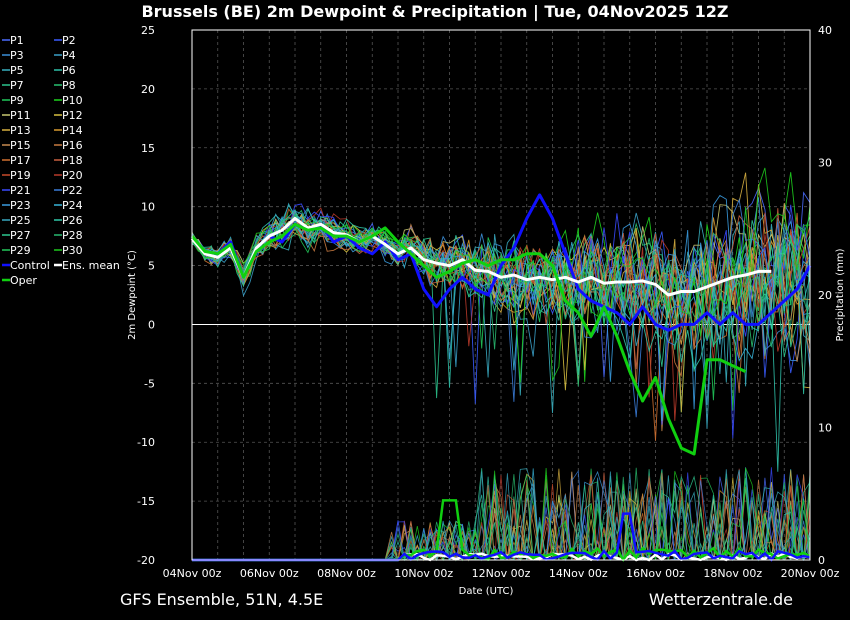  Describe the element at coordinates (148, 207) in the screenshot. I see `y-tick-label: 10` at that location.